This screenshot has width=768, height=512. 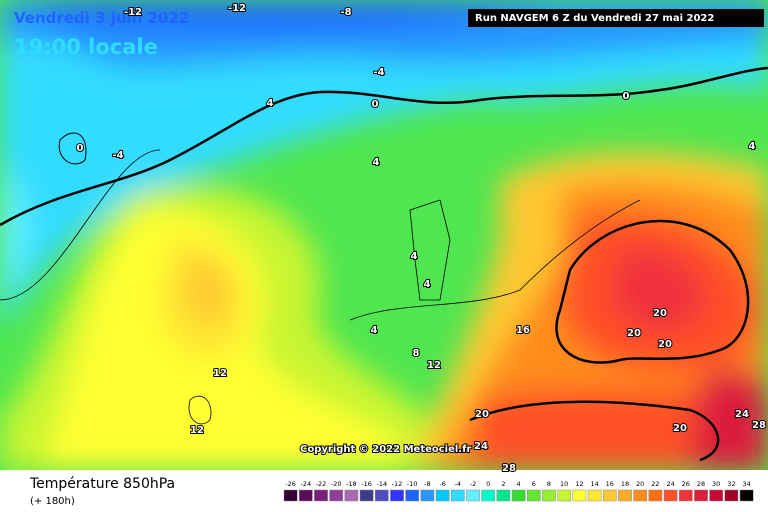 What do you see at coordinates (610, 484) in the screenshot?
I see `legend-label: 16` at bounding box center [610, 484].